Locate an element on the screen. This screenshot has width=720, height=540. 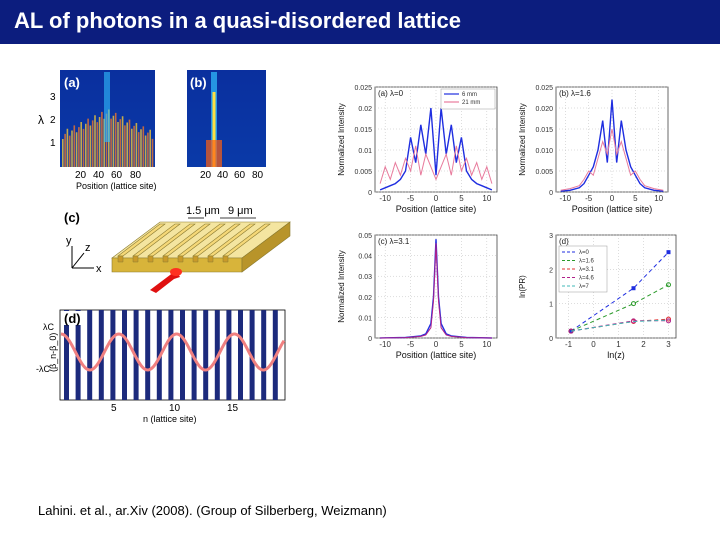
y-tick-label: 0.01 is located at coordinates (365, 318).